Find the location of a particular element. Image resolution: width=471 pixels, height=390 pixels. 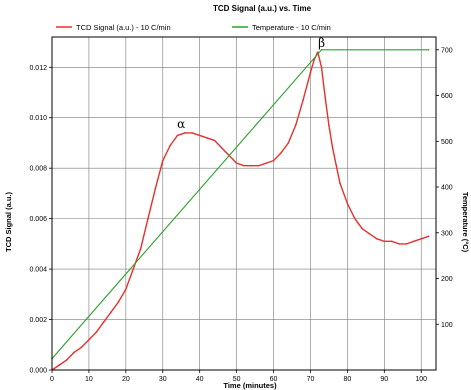

y2-tick-label: 100 is located at coordinates (447, 325).